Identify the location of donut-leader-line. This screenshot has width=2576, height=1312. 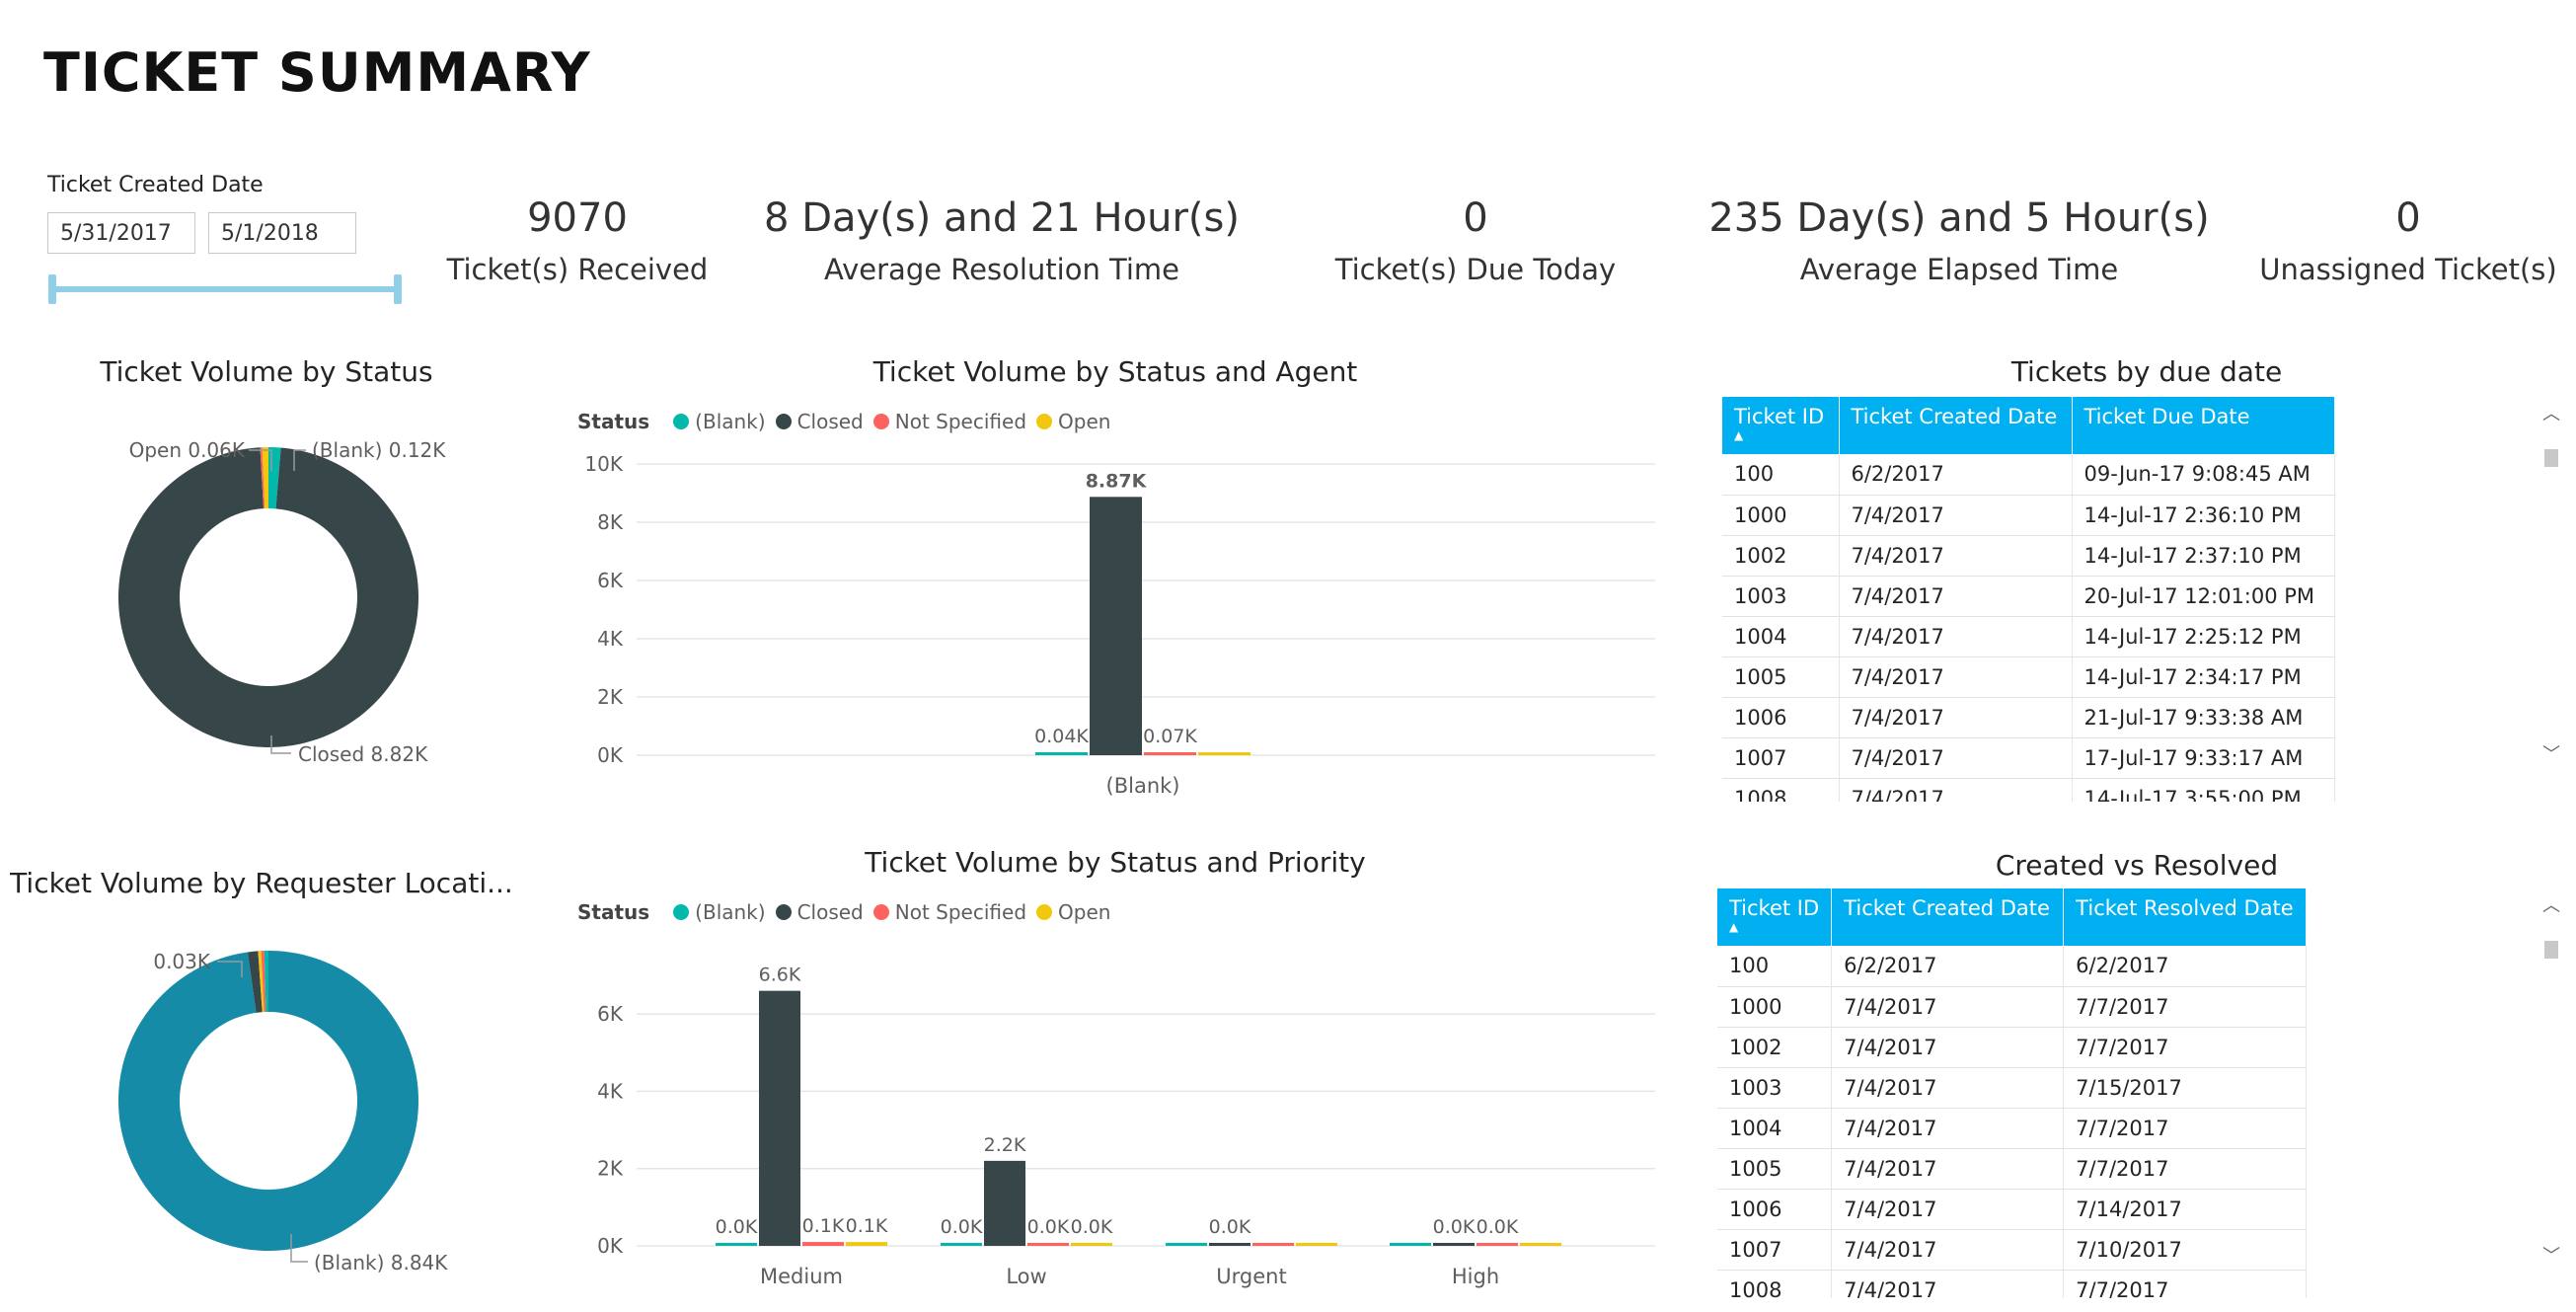
(261, 460).